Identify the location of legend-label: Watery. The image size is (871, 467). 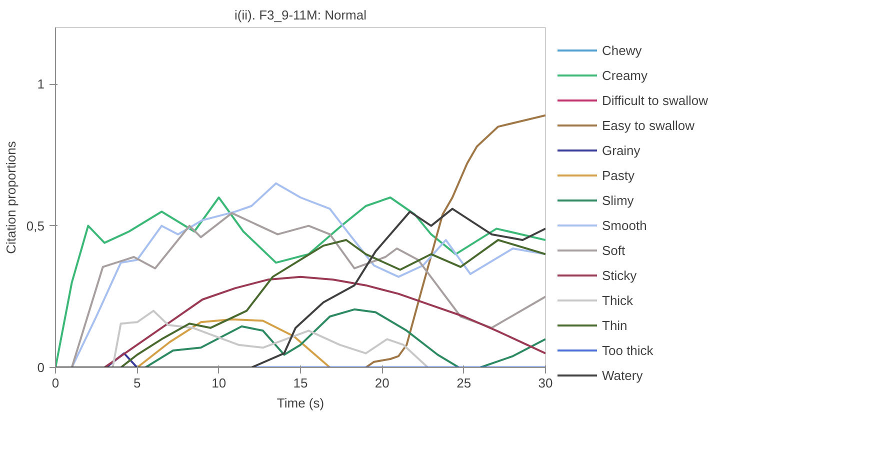
(622, 375).